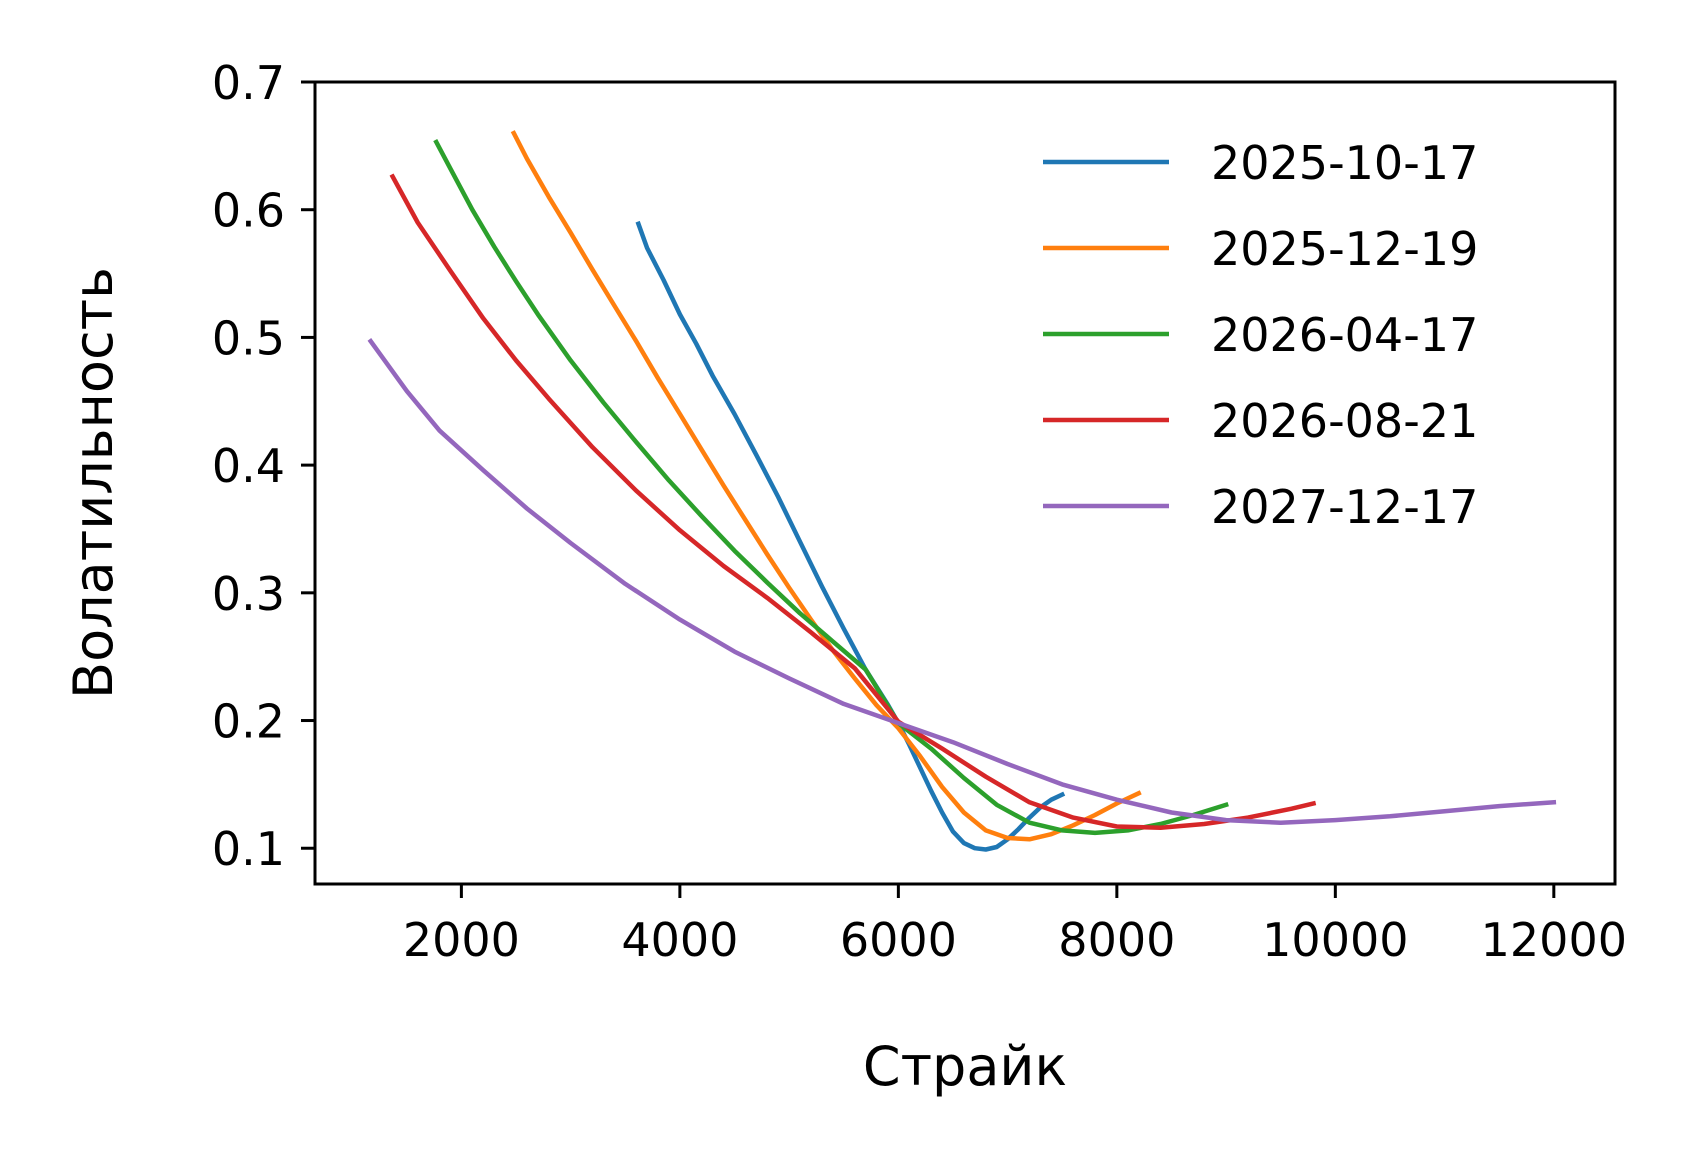 The width and height of the screenshot is (1689, 1149). I want to click on y-axis-ticks: 0.1 0.2 0.3 0.4 0.5 0.6 0.7, so click(263, 466).